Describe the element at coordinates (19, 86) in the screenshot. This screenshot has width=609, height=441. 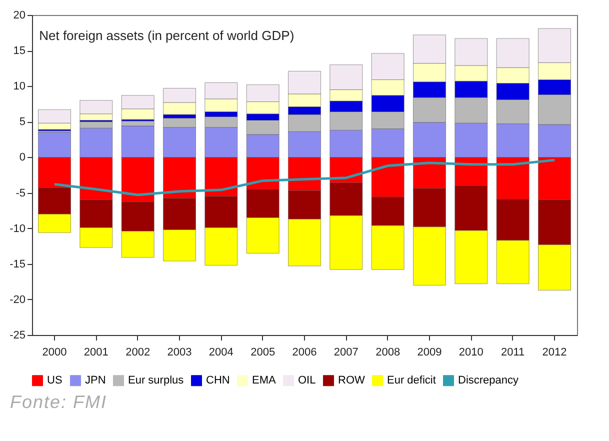
I see `y-tick-label: 10` at that location.